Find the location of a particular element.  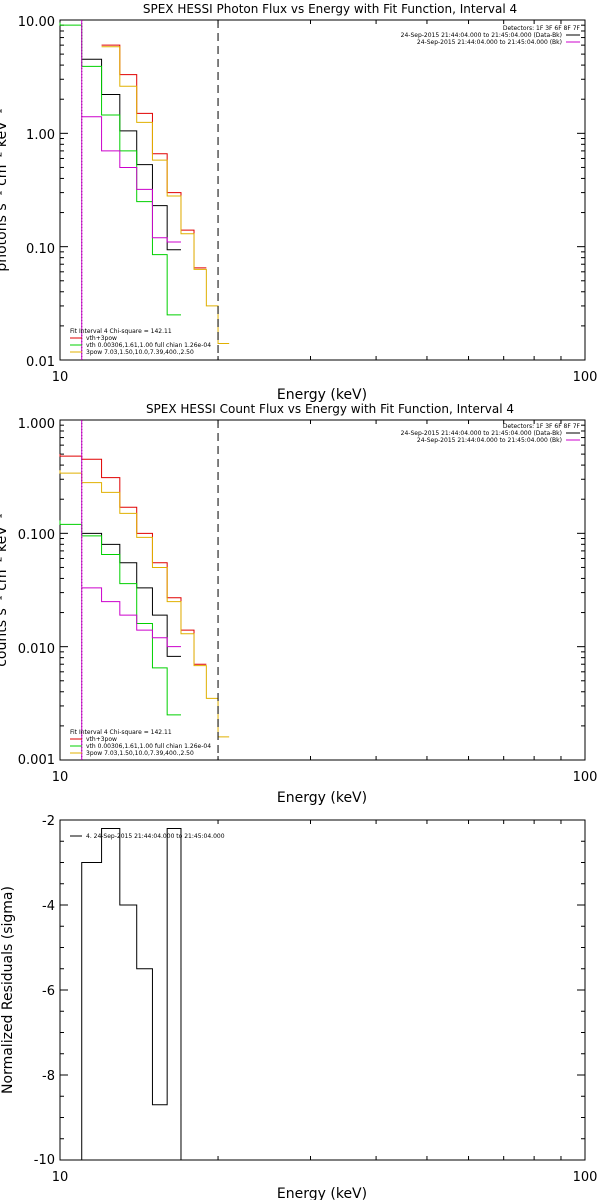

count-legend-label: 3pow 7.03,1.50,10.0,7.39,400.,2.50 is located at coordinates (140, 753).